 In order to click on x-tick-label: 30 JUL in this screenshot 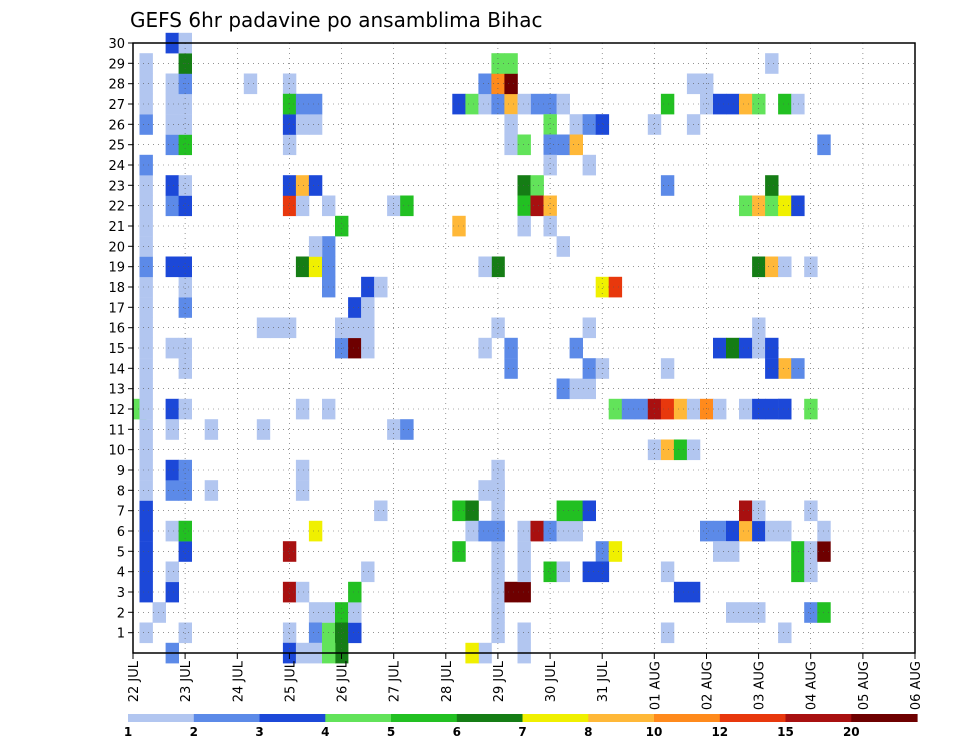, I will do `click(551, 681)`.